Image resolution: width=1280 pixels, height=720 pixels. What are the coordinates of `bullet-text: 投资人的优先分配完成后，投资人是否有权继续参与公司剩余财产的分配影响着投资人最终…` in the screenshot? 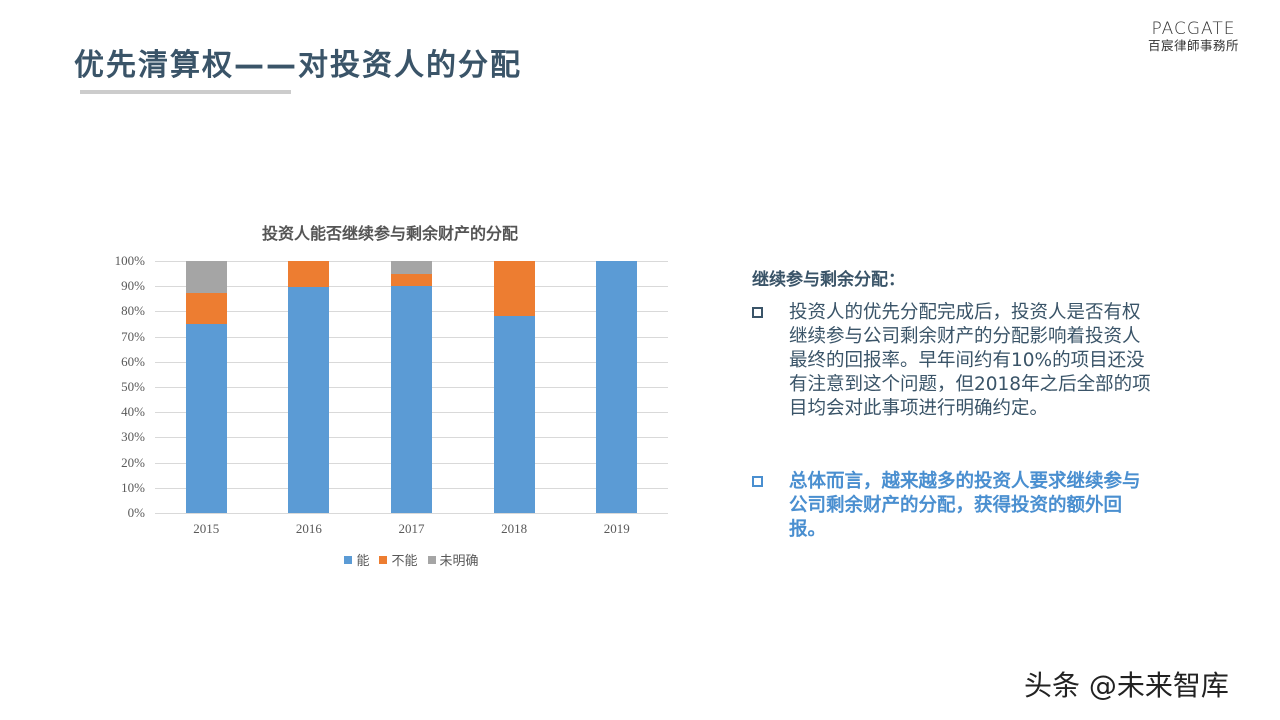 It's located at (970, 360).